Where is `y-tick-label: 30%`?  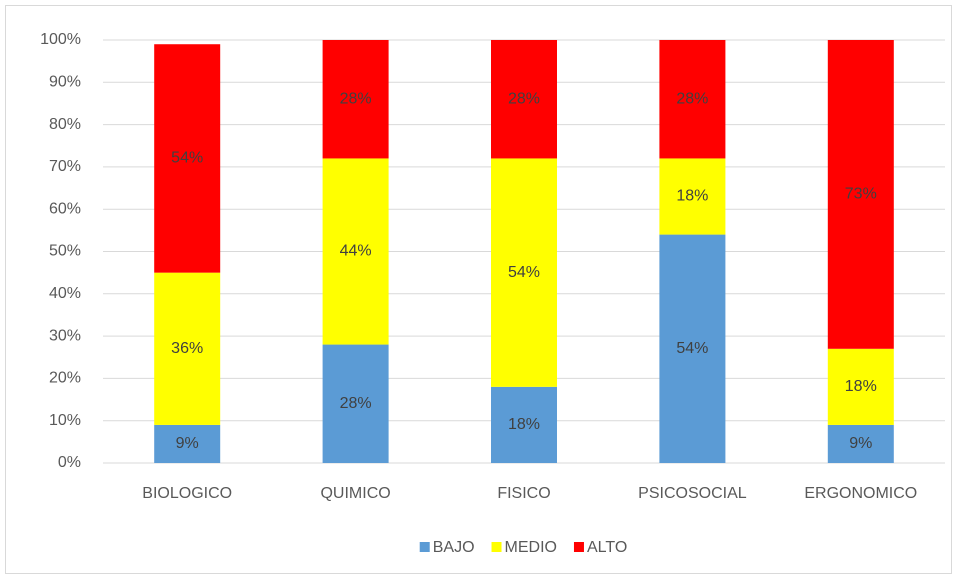
y-tick-label: 30% is located at coordinates (65, 335).